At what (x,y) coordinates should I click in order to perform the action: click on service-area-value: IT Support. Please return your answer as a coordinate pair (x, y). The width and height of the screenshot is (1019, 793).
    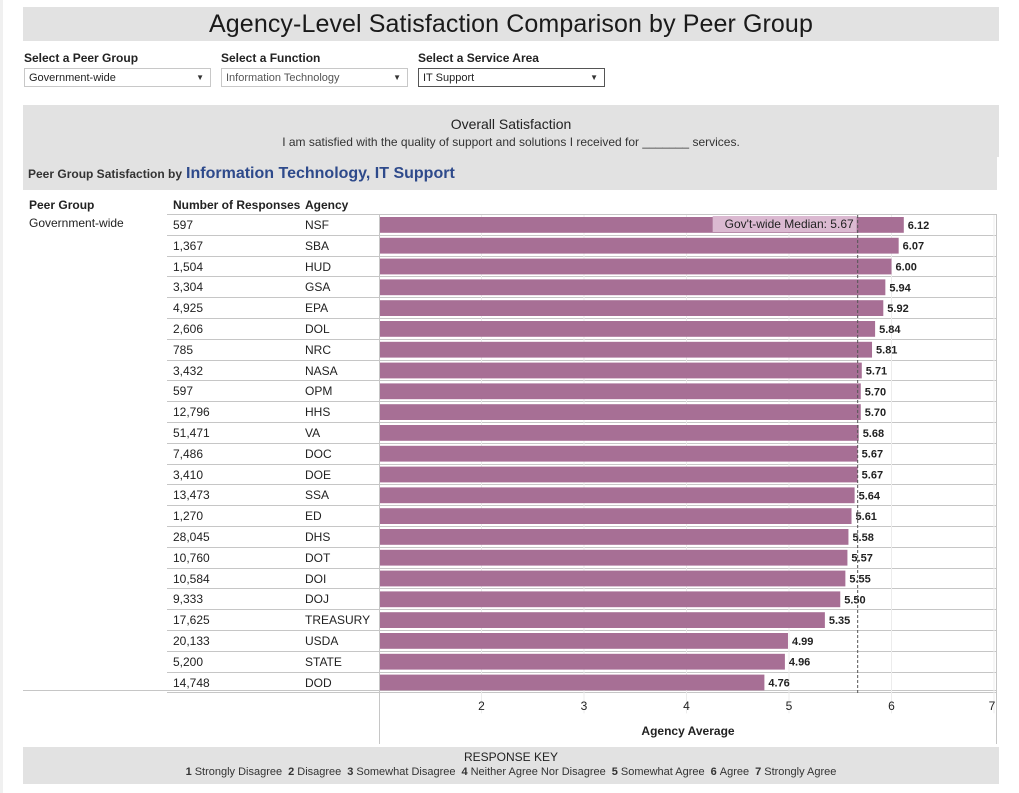
    Looking at the image, I should click on (449, 77).